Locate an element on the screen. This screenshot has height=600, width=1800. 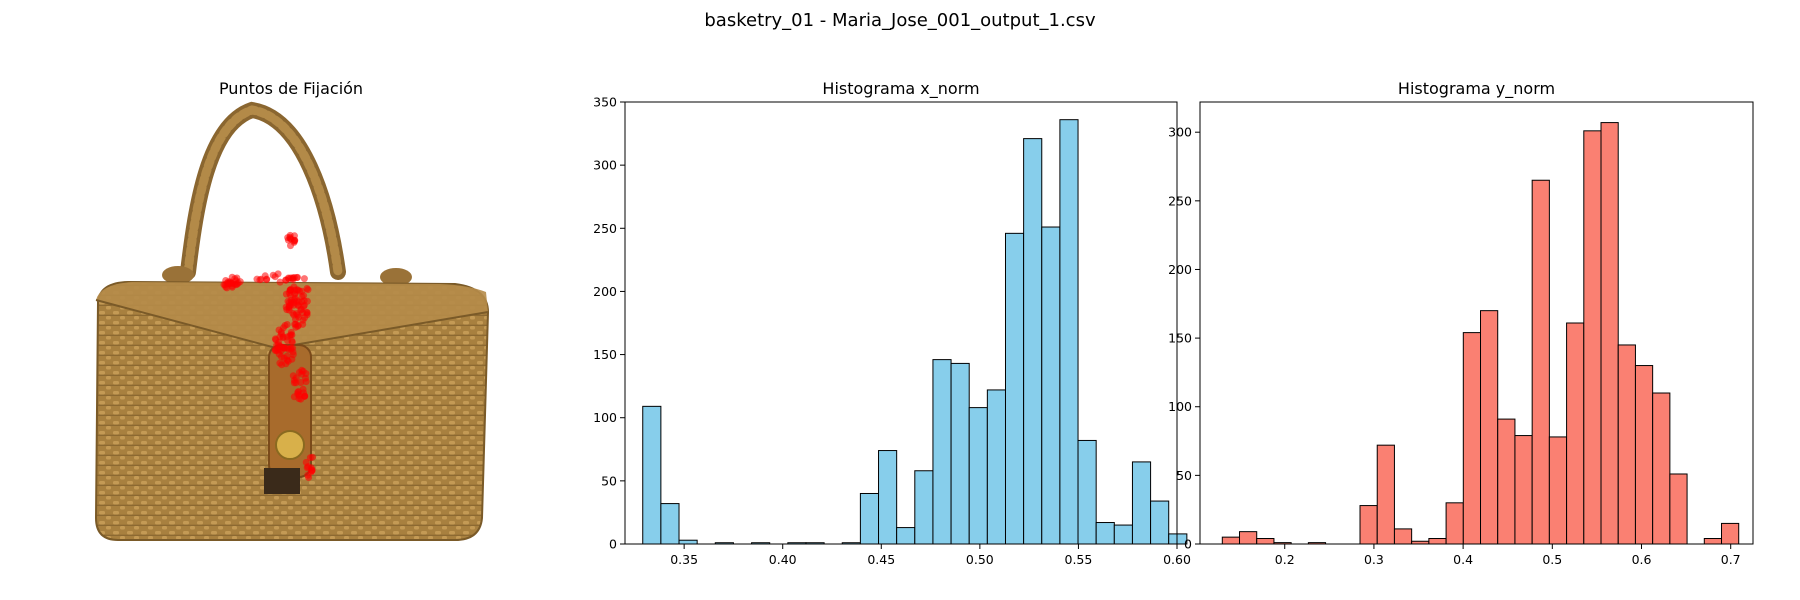
x-tick-label: 0.6 is located at coordinates (1642, 559).